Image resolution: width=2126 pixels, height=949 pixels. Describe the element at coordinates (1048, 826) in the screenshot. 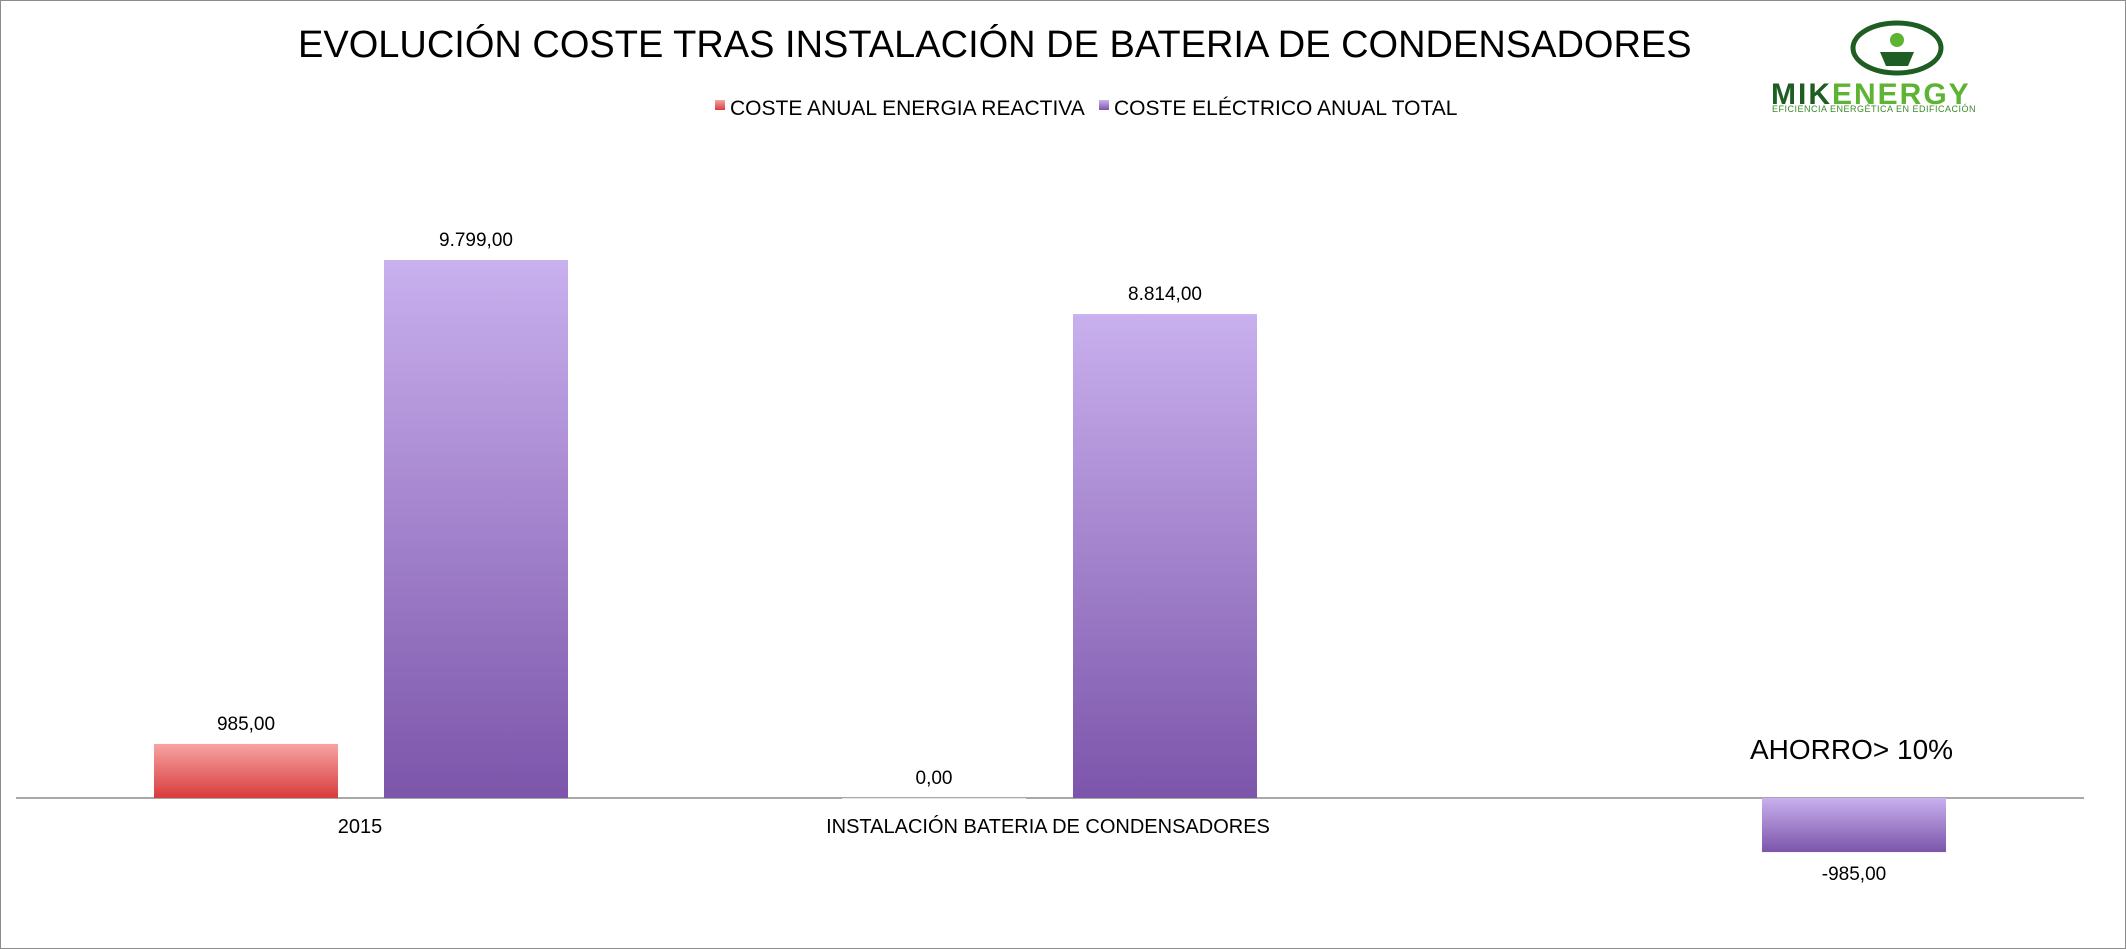

I see `x-tick-label: INSTALACIÓN BATERIA DE CONDENSADORES` at that location.